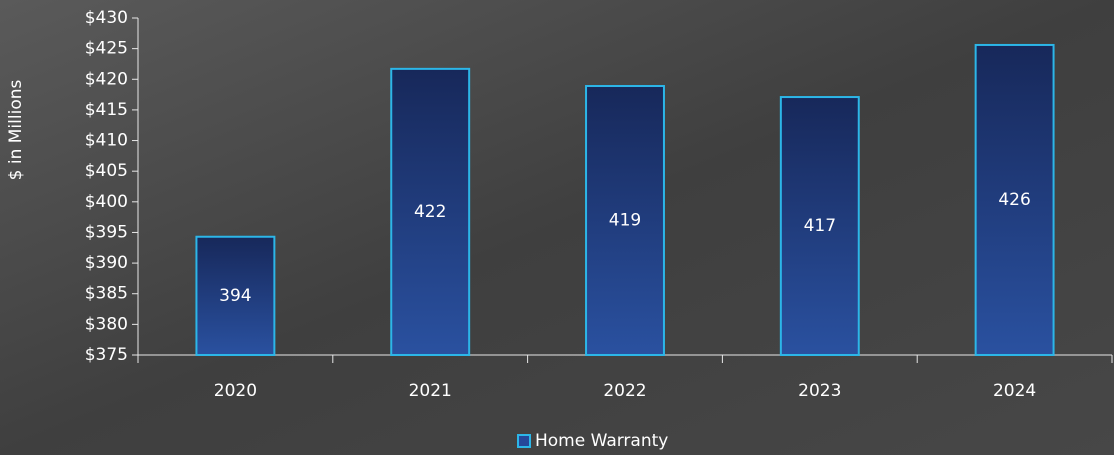 This screenshot has height=455, width=1114. I want to click on y-tick-label: $375, so click(106, 355).